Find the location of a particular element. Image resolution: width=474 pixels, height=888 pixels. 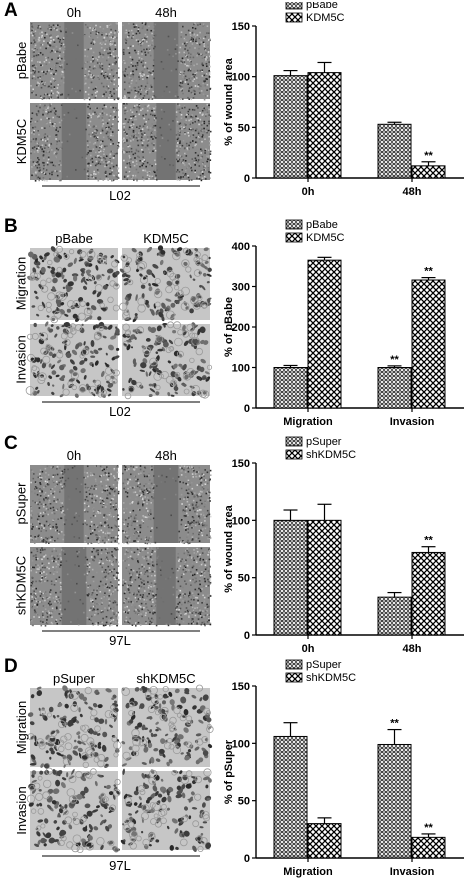

x-tick-label: Migration is located at coordinates (308, 422).